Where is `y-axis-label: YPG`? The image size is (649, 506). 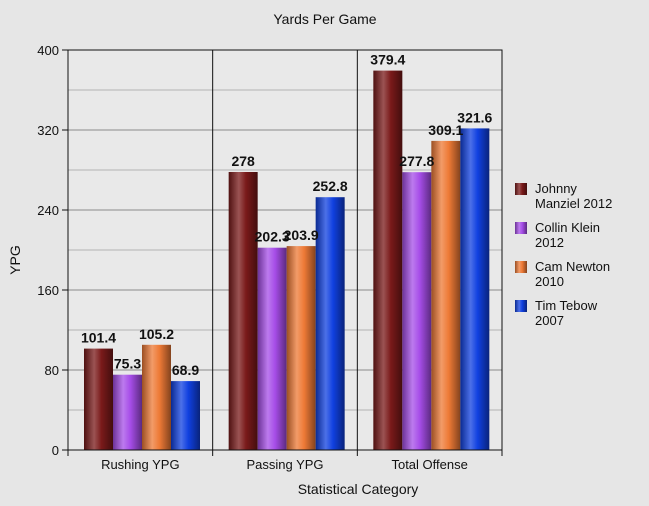
y-axis-label: YPG is located at coordinates (15, 260).